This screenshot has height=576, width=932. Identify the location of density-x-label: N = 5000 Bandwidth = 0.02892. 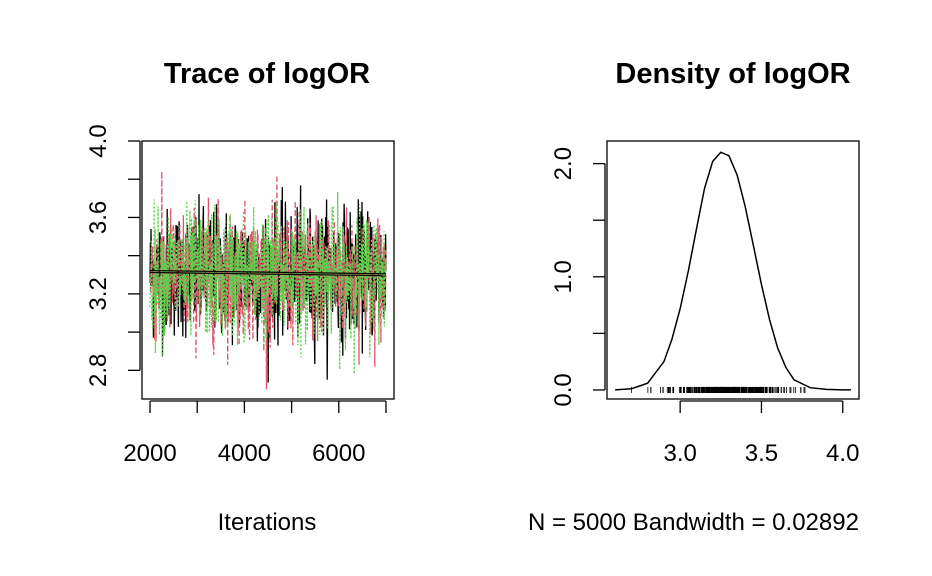
(693, 522).